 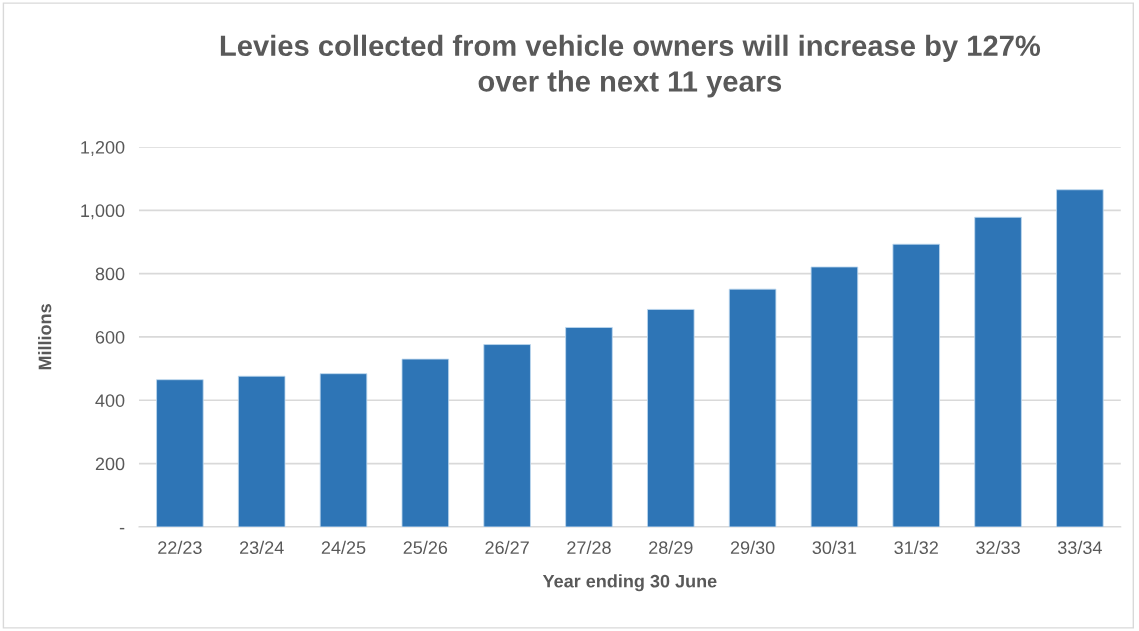 What do you see at coordinates (752, 547) in the screenshot?
I see `x-tick-label: 29/30` at bounding box center [752, 547].